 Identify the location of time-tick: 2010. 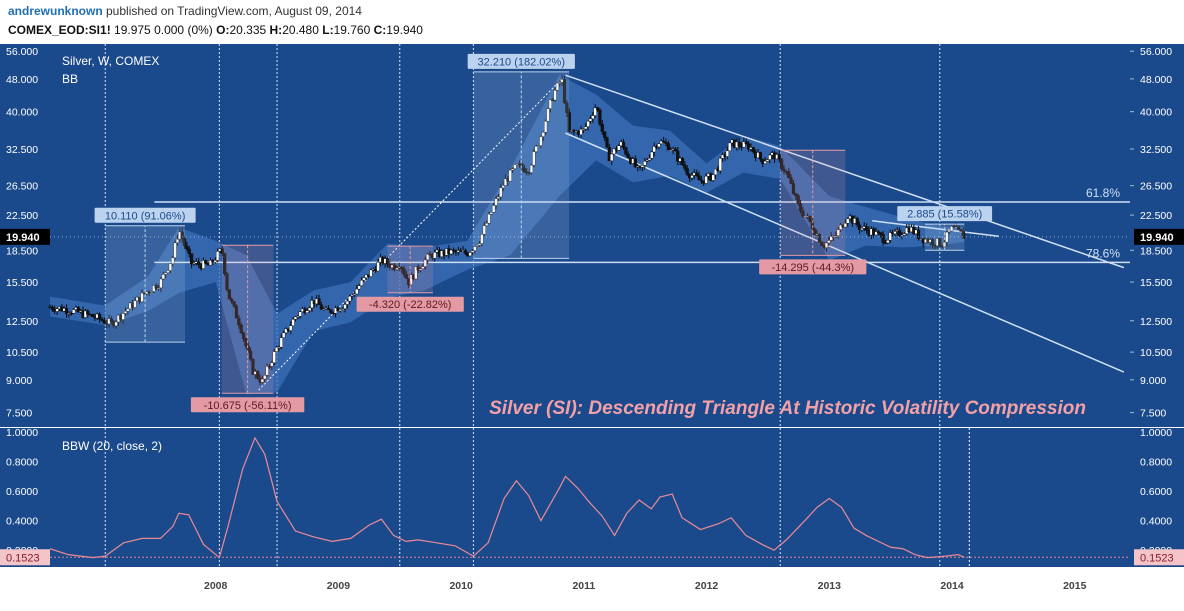
(461, 586).